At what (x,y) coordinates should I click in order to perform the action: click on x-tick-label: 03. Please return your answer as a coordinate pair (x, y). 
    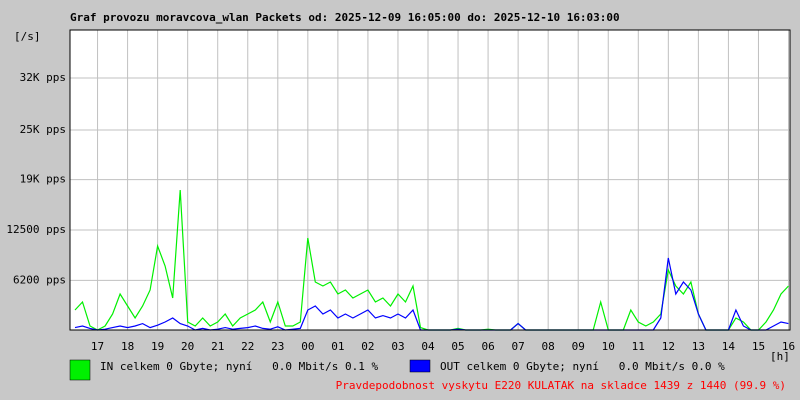
    Looking at the image, I should click on (397, 346).